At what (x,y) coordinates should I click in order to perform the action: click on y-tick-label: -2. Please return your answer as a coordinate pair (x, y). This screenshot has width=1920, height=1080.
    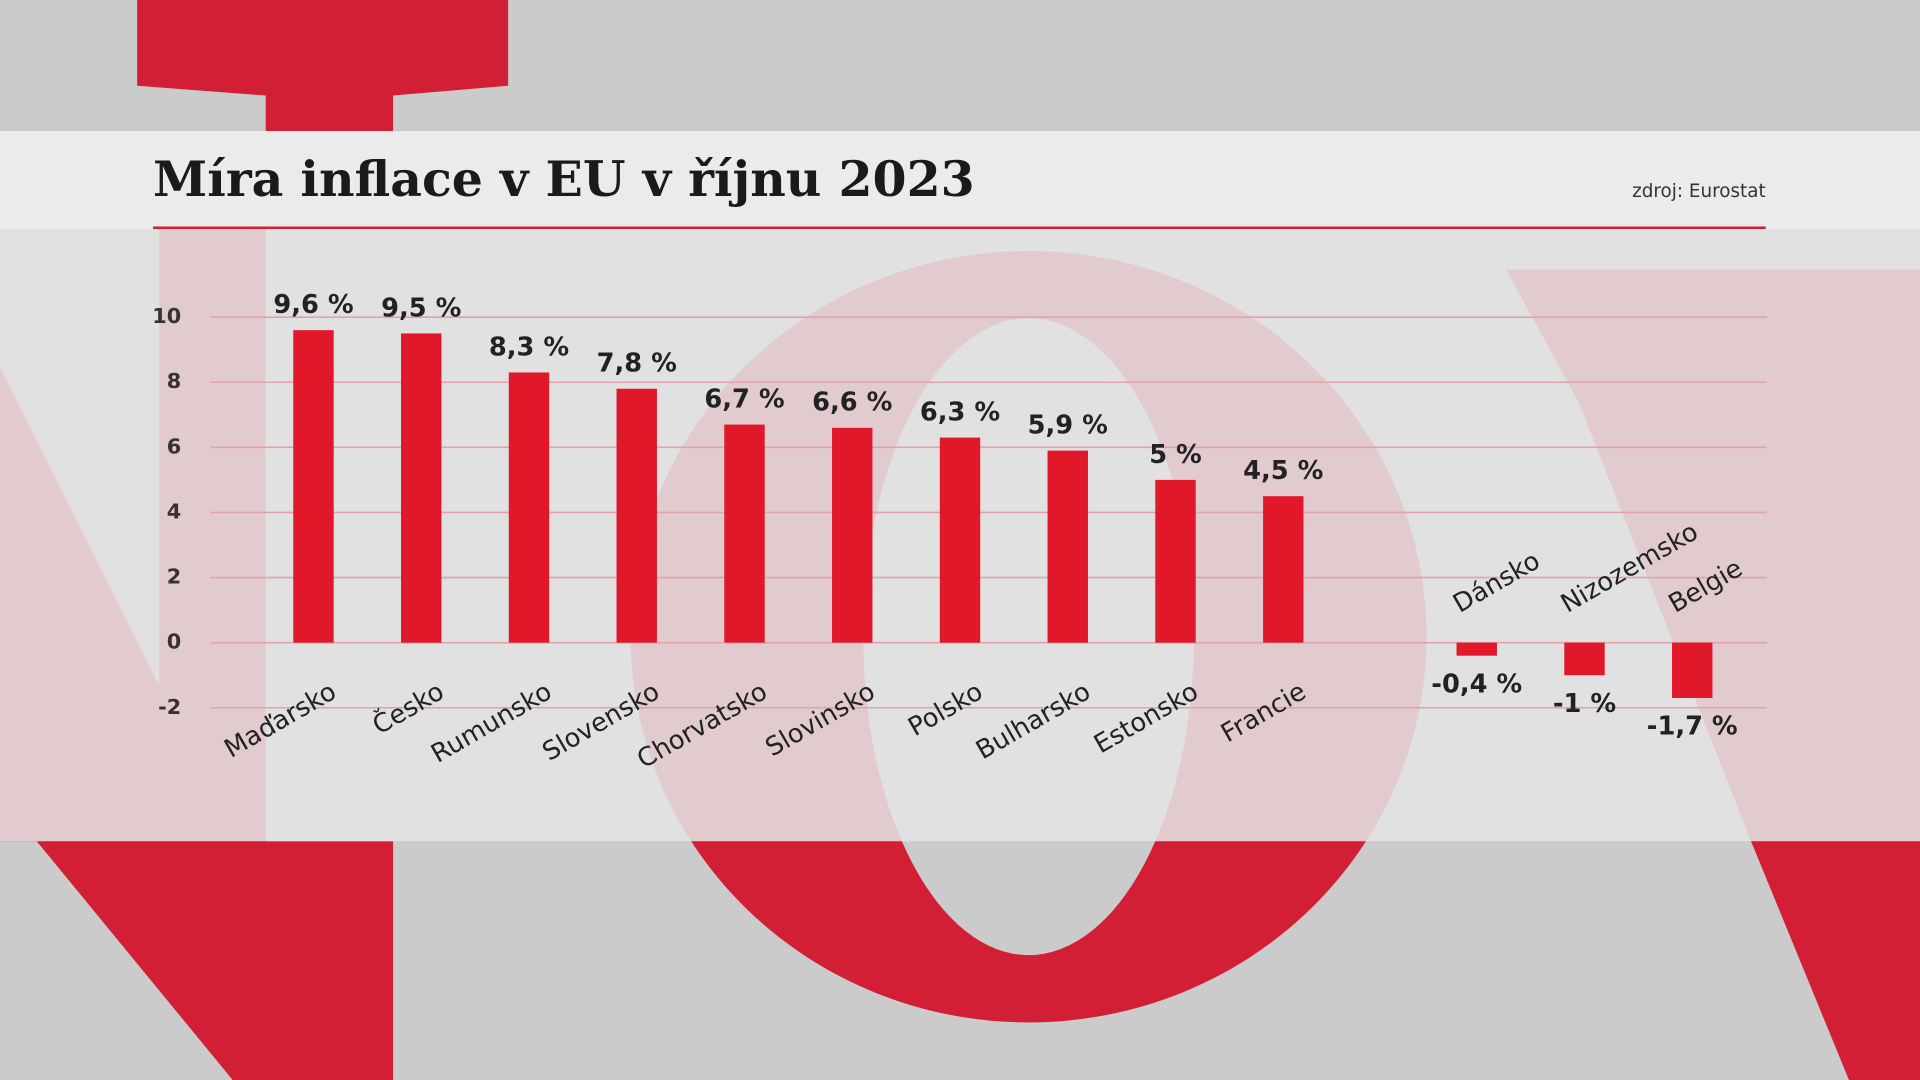
    Looking at the image, I should click on (169, 707).